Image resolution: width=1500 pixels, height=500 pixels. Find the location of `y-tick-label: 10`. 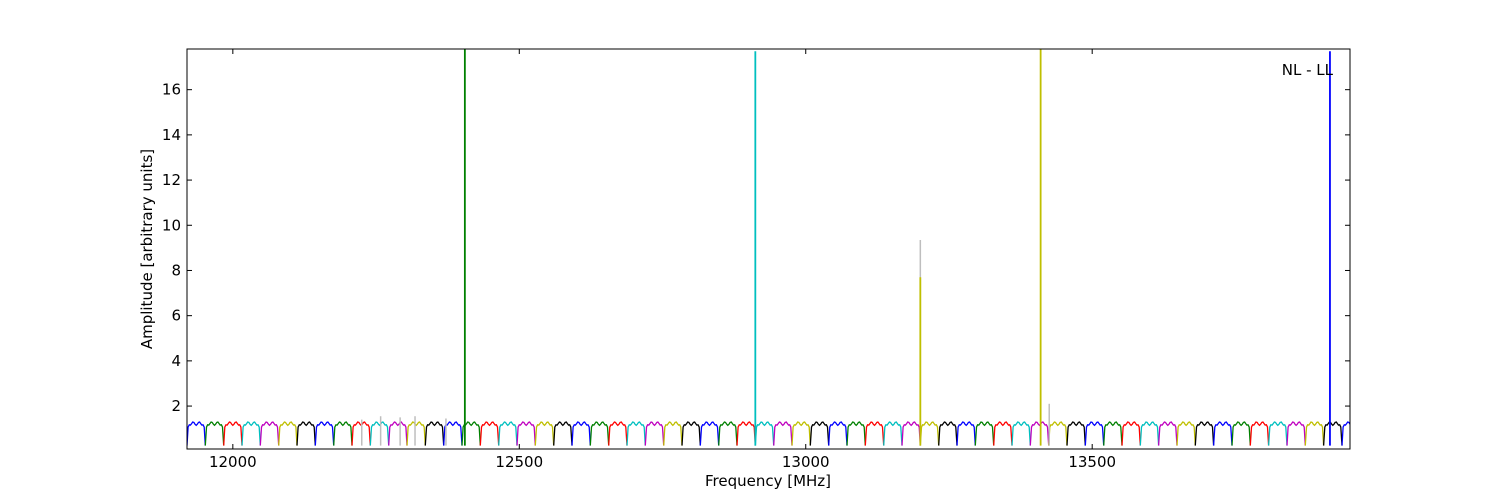

y-tick-label: 10 is located at coordinates (171, 225).